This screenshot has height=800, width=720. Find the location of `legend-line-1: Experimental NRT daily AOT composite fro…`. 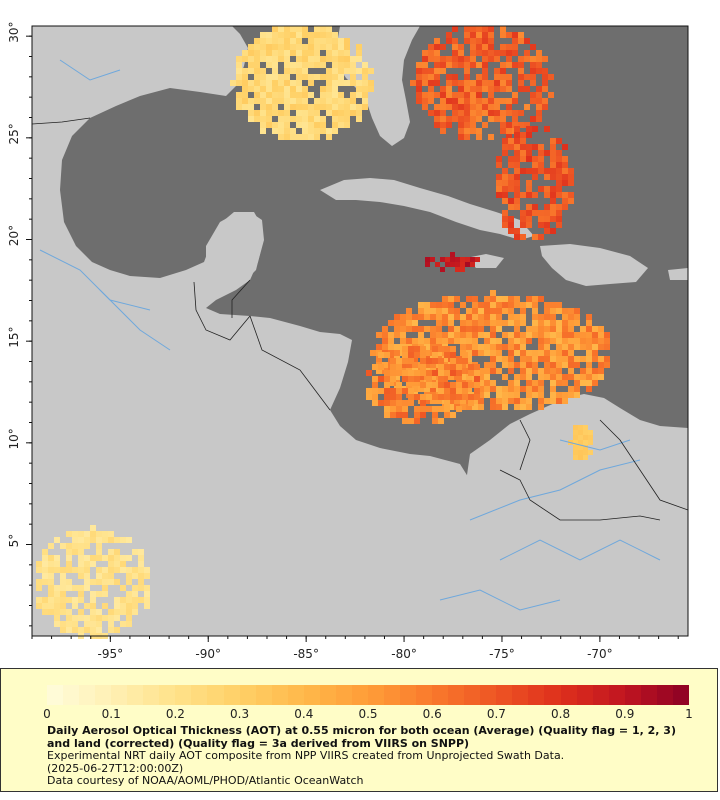

legend-line-1: Experimental NRT daily AOT composite fro… is located at coordinates (306, 755).